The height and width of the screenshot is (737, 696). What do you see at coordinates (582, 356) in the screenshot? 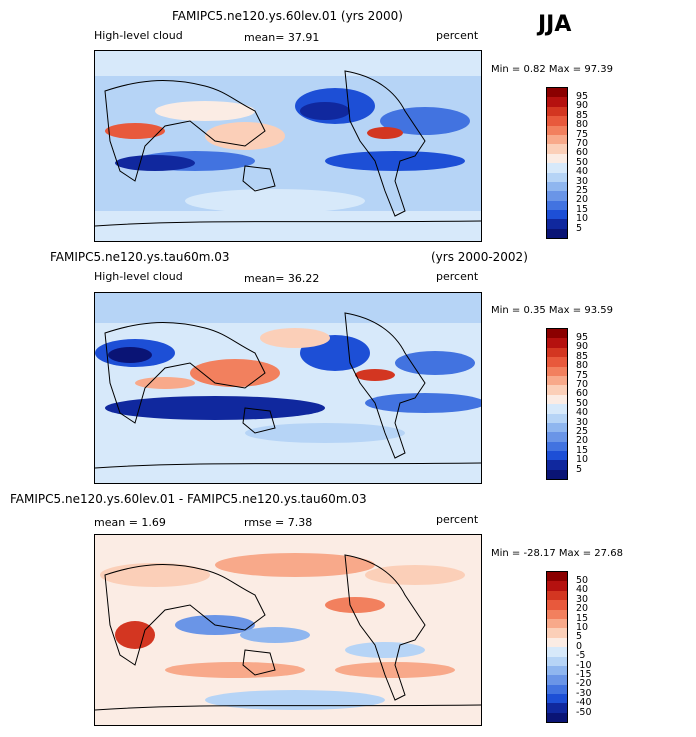
I see `colorbar-tick: 85` at bounding box center [582, 356].